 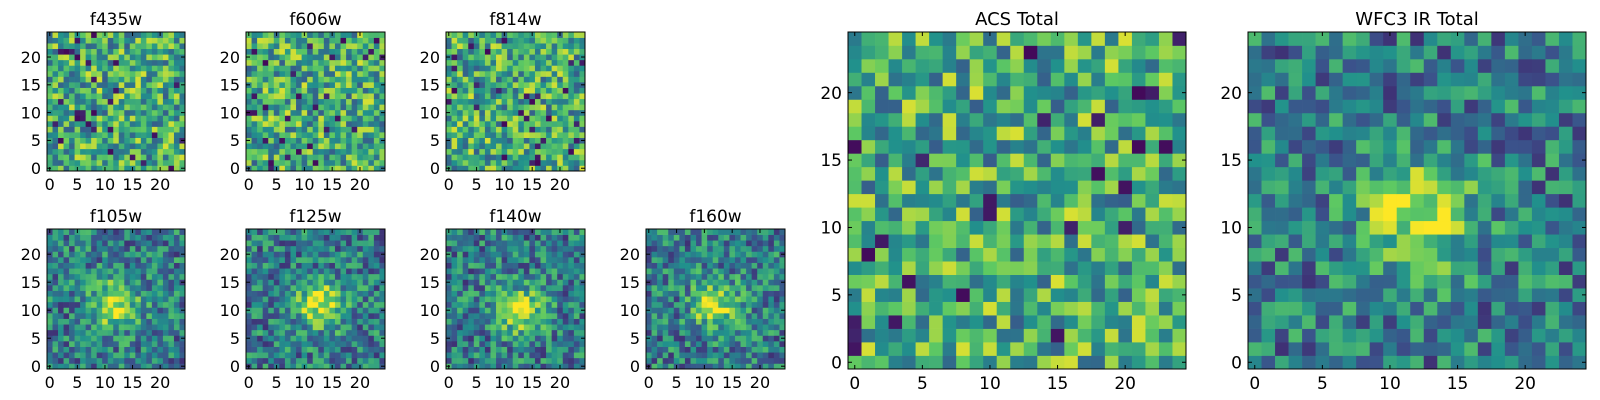 What do you see at coordinates (430, 310) in the screenshot?
I see `f140w-ytick-label: 10` at bounding box center [430, 310].